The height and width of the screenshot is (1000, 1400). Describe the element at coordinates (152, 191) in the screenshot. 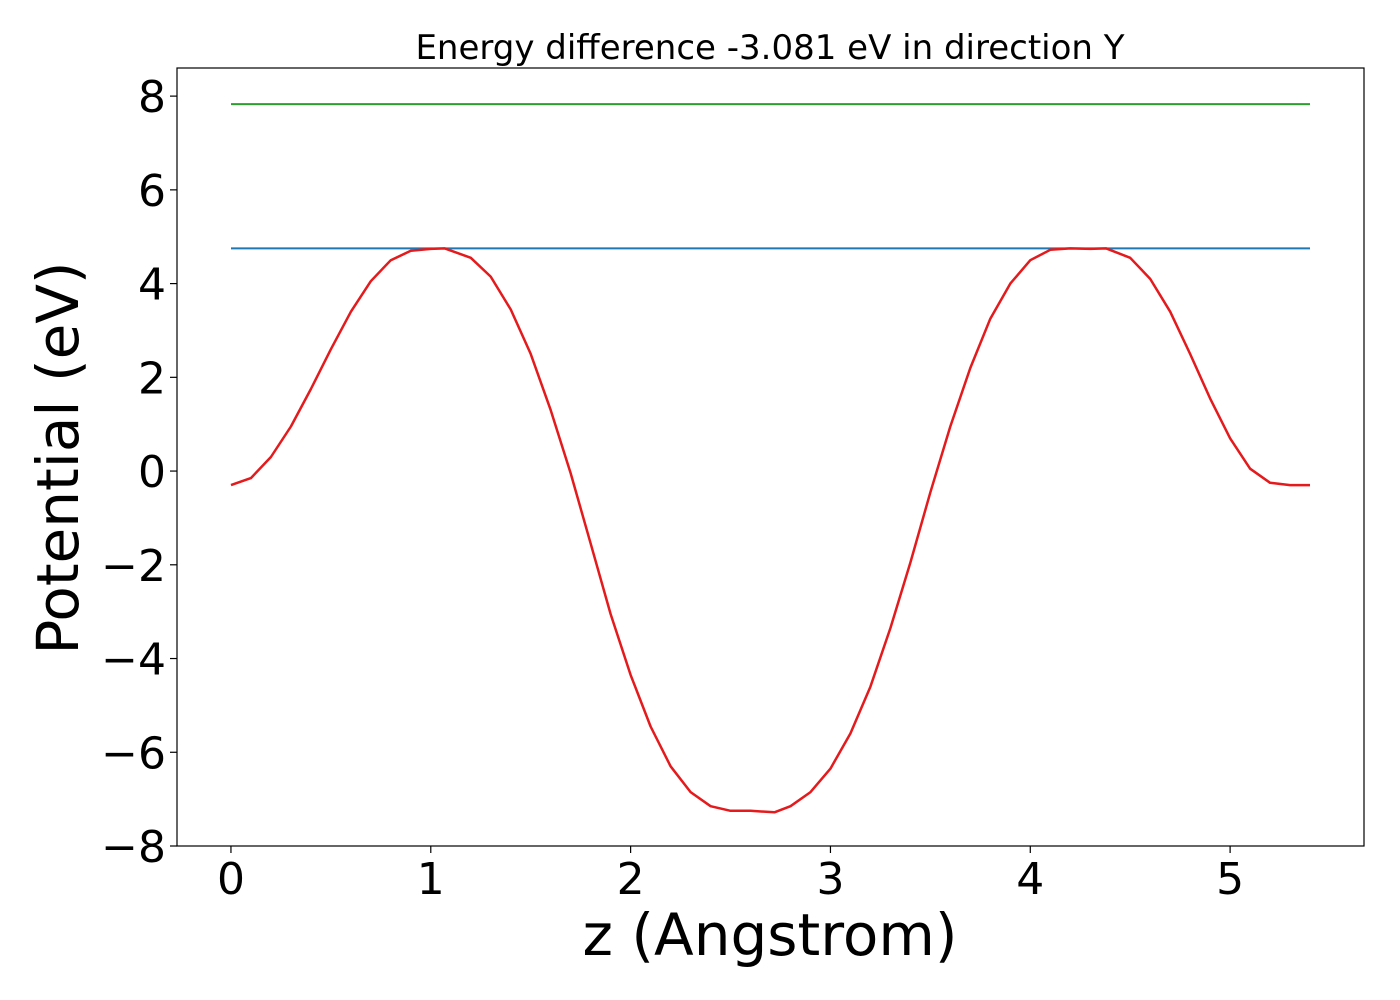

I see `y-tick-label: 6` at that location.